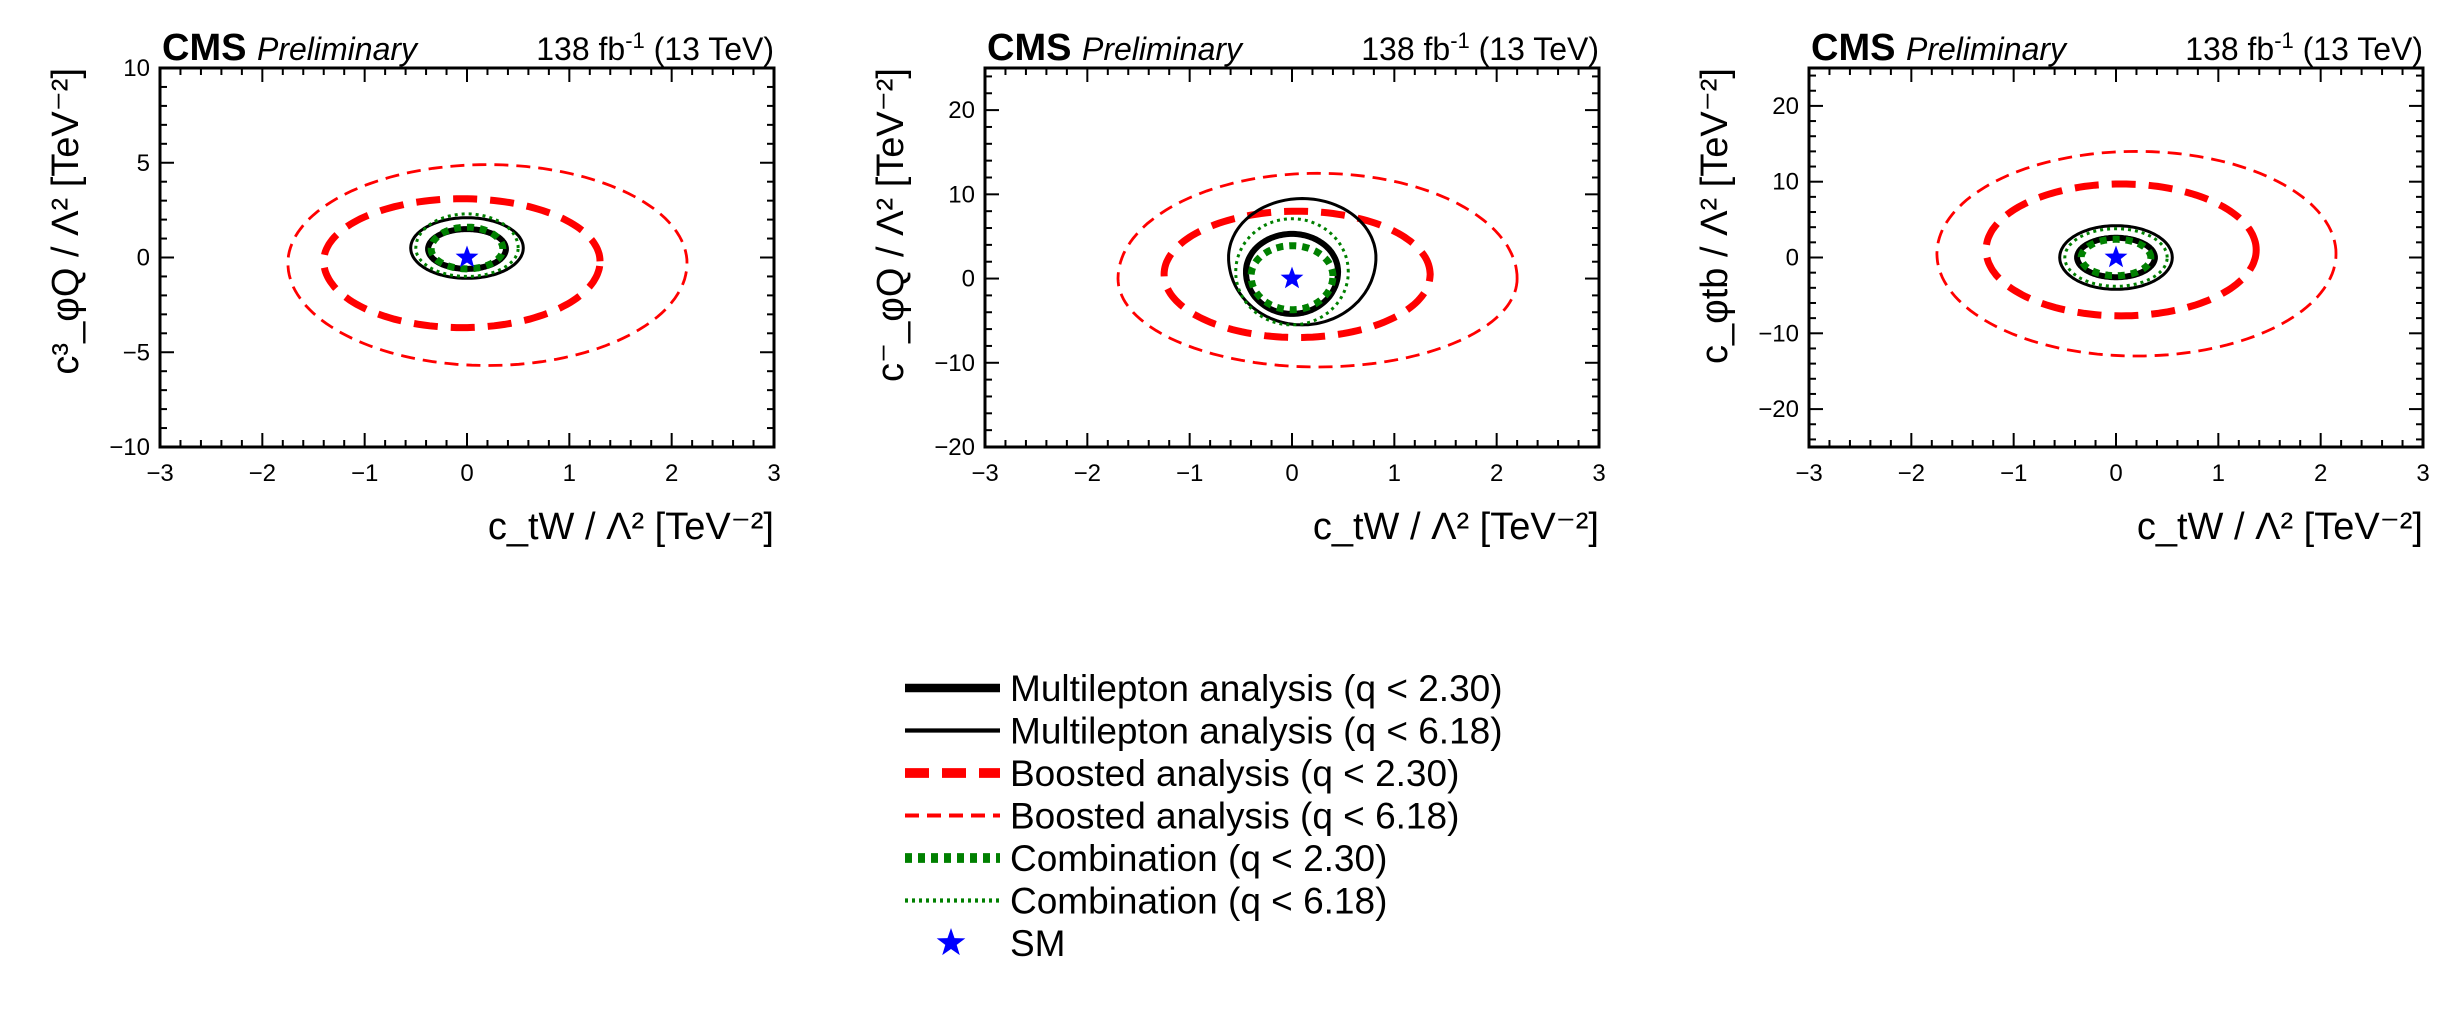 This screenshot has width=2450, height=1033. Describe the element at coordinates (891, 225) in the screenshot. I see `y-axis-label: c⁻_φQ / Λ² [TeV⁻²]` at that location.